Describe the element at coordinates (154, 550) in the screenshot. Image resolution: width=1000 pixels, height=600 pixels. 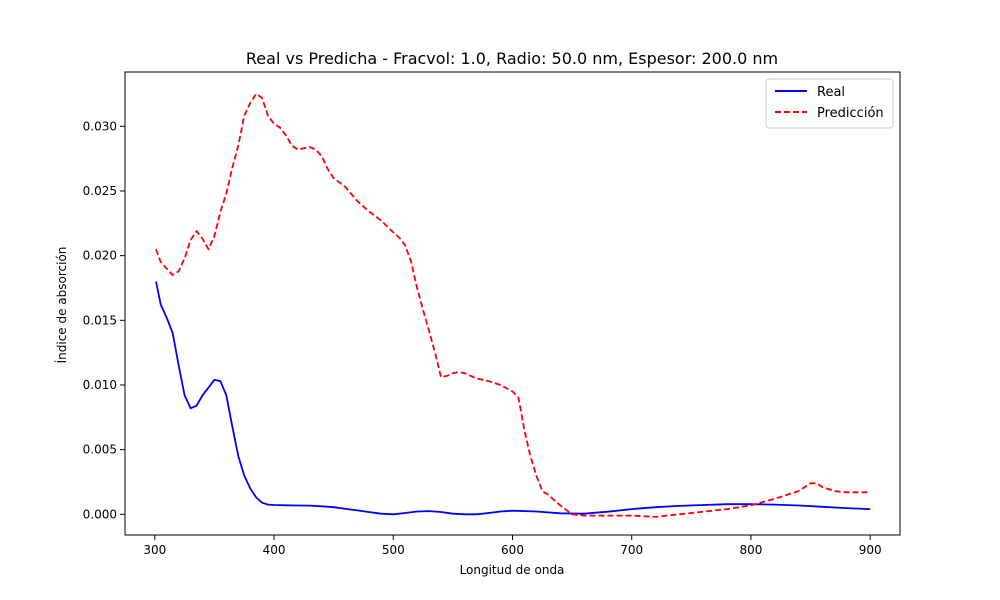
I see `x-tick-label: 300` at that location.